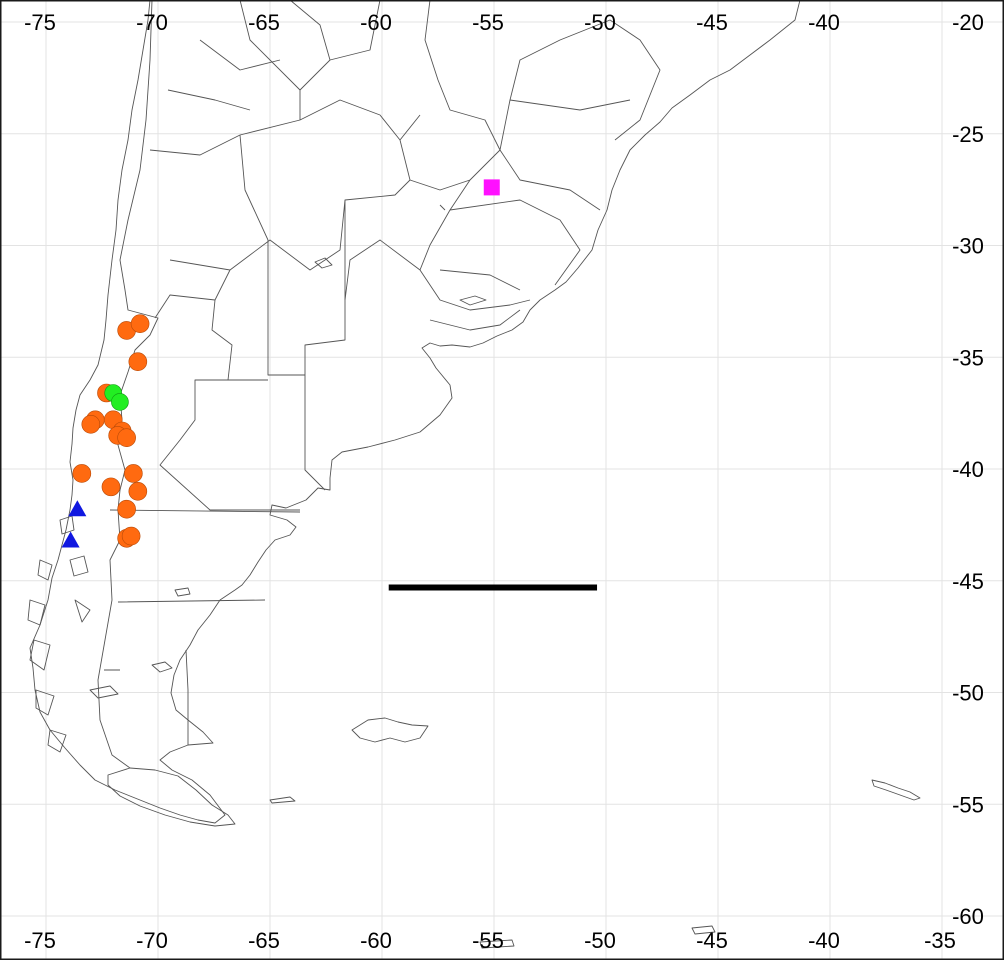 Image resolution: width=1004 pixels, height=965 pixels. I want to click on magenta-square-marker, so click(491, 187).